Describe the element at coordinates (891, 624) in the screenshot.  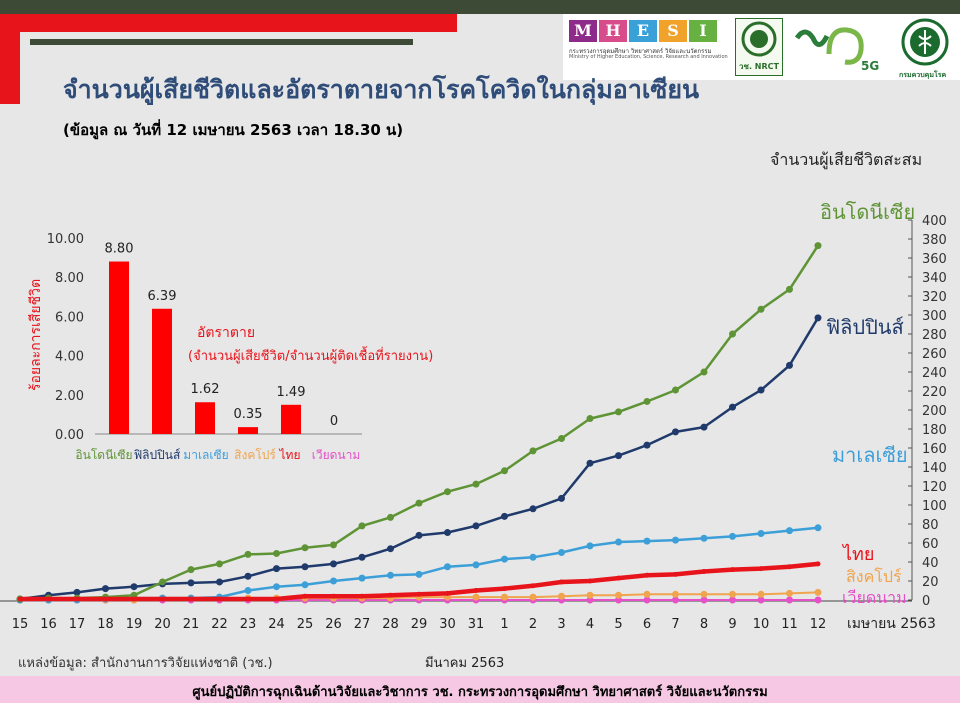
I see `line-chart-x-month-end-label: เมษายน 2563` at that location.